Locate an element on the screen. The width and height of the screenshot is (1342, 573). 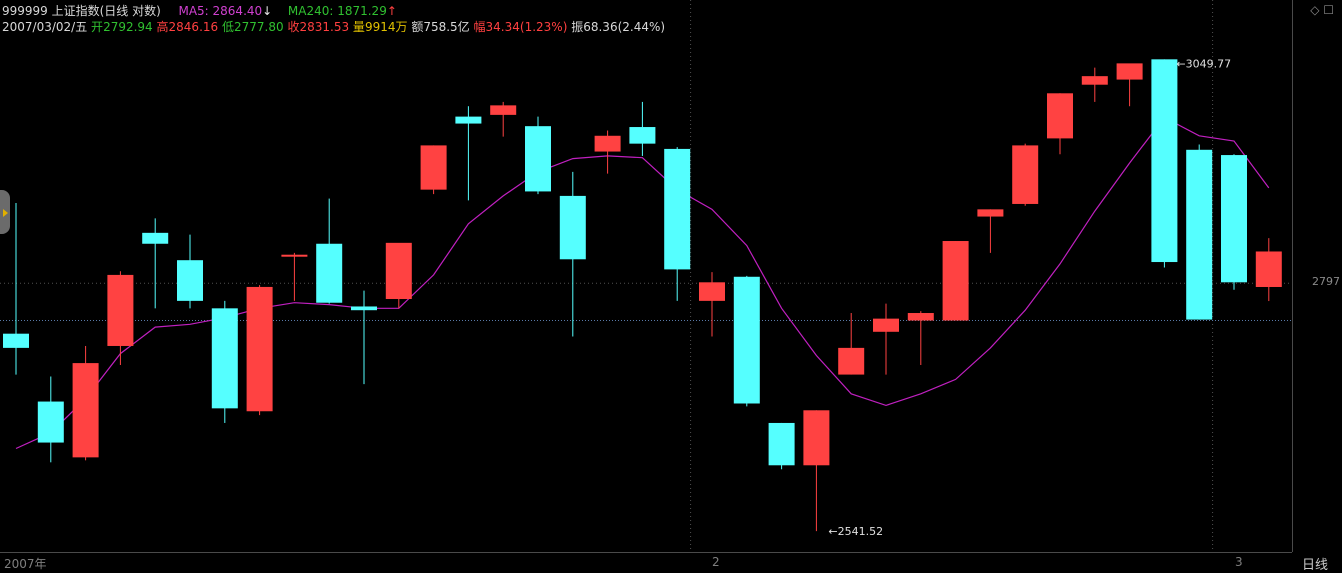
quote-date: 2007/03/02/五 is located at coordinates (45, 27).